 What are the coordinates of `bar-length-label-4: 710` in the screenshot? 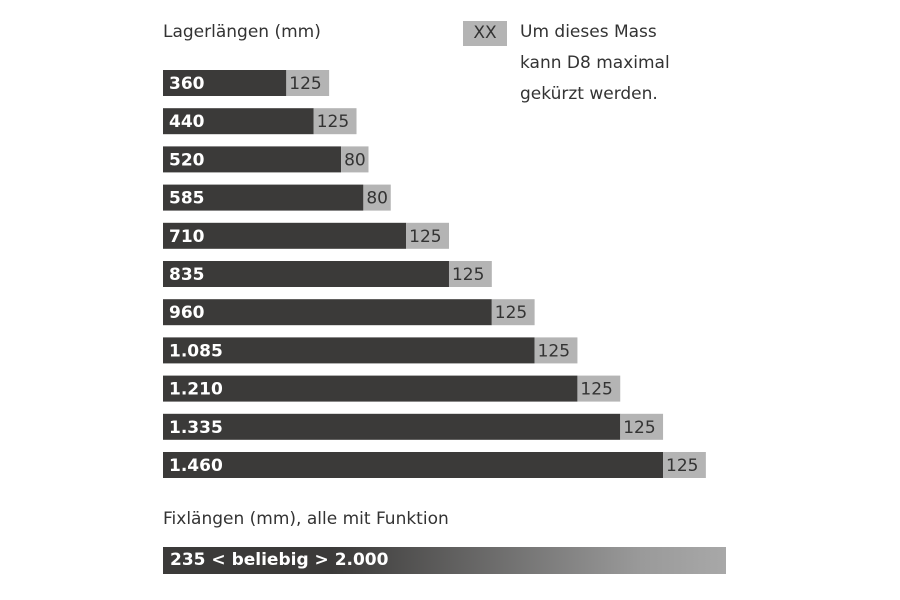 It's located at (187, 237).